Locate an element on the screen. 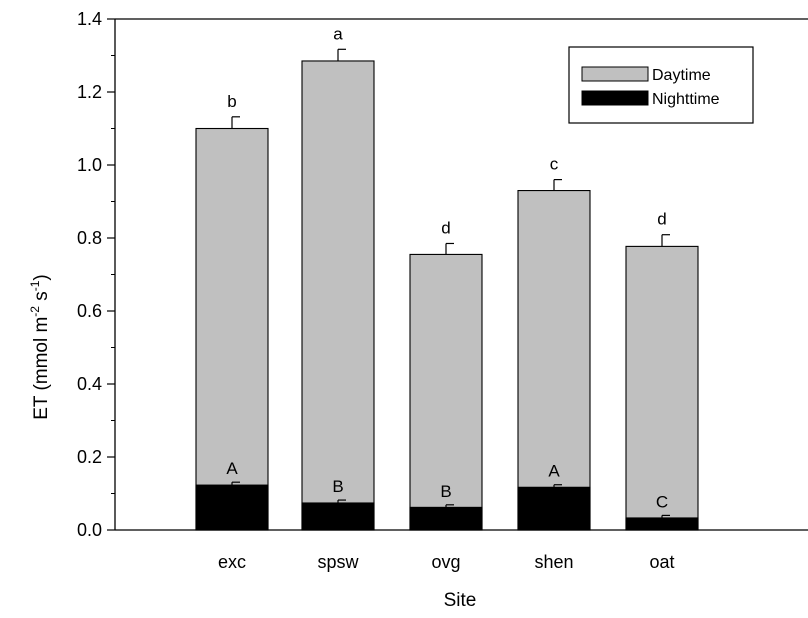 This screenshot has height=618, width=808. sig-letter-nighttime-exc: A is located at coordinates (232, 468).